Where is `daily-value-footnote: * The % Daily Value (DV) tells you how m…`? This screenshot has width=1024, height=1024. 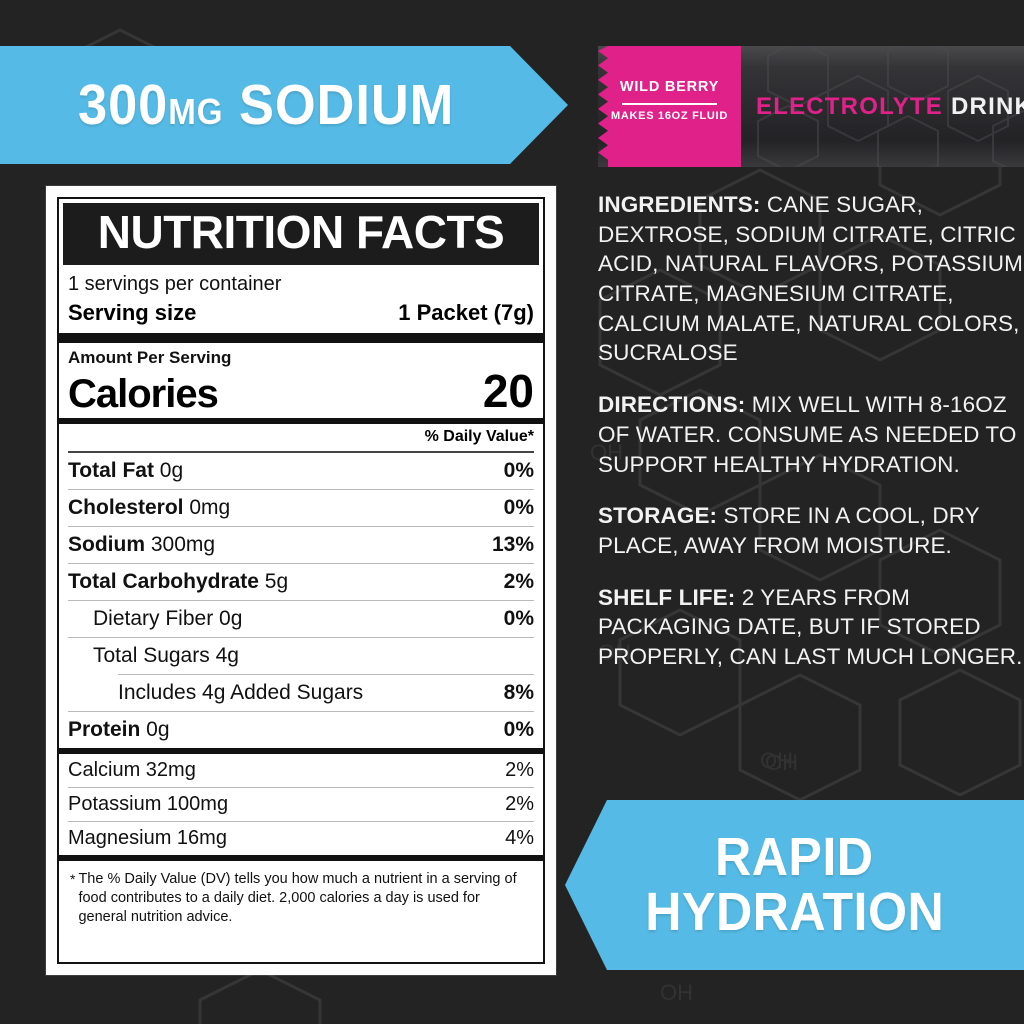 daily-value-footnote: * The % Daily Value (DV) tells you how m… is located at coordinates (301, 894).